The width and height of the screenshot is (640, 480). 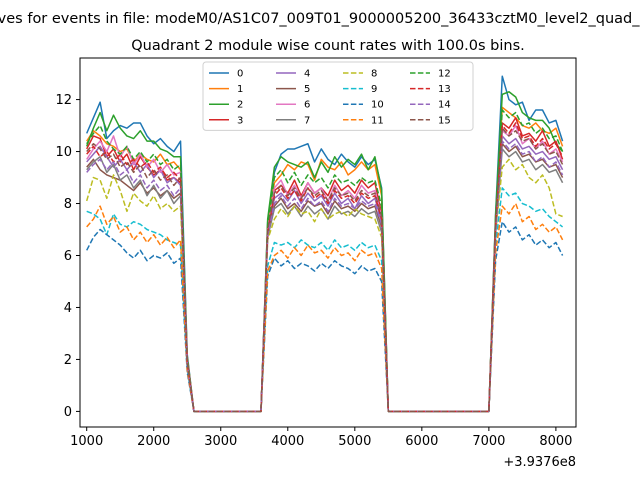 What do you see at coordinates (374, 74) in the screenshot?
I see `legend-label: 8` at bounding box center [374, 74].